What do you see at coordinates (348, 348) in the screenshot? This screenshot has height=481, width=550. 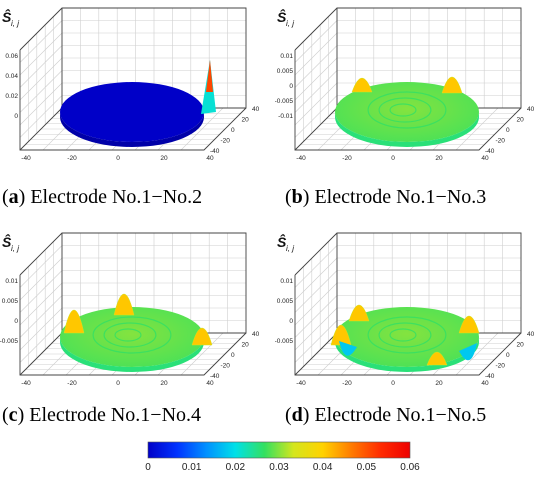 I see `surface-dip` at bounding box center [348, 348].